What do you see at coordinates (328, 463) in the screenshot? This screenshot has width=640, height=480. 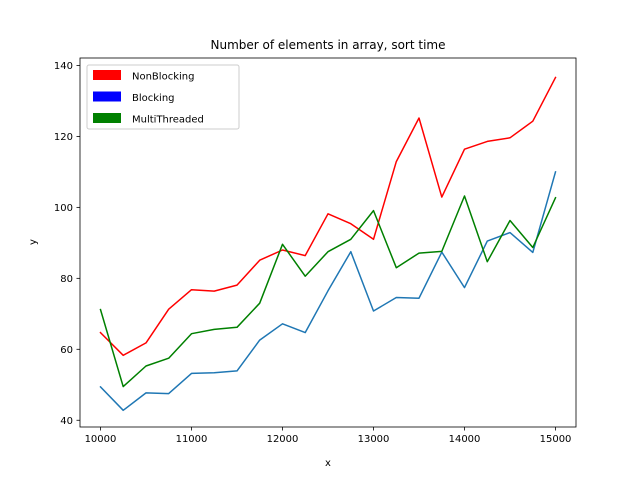 I see `x-axis-label: x` at bounding box center [328, 463].